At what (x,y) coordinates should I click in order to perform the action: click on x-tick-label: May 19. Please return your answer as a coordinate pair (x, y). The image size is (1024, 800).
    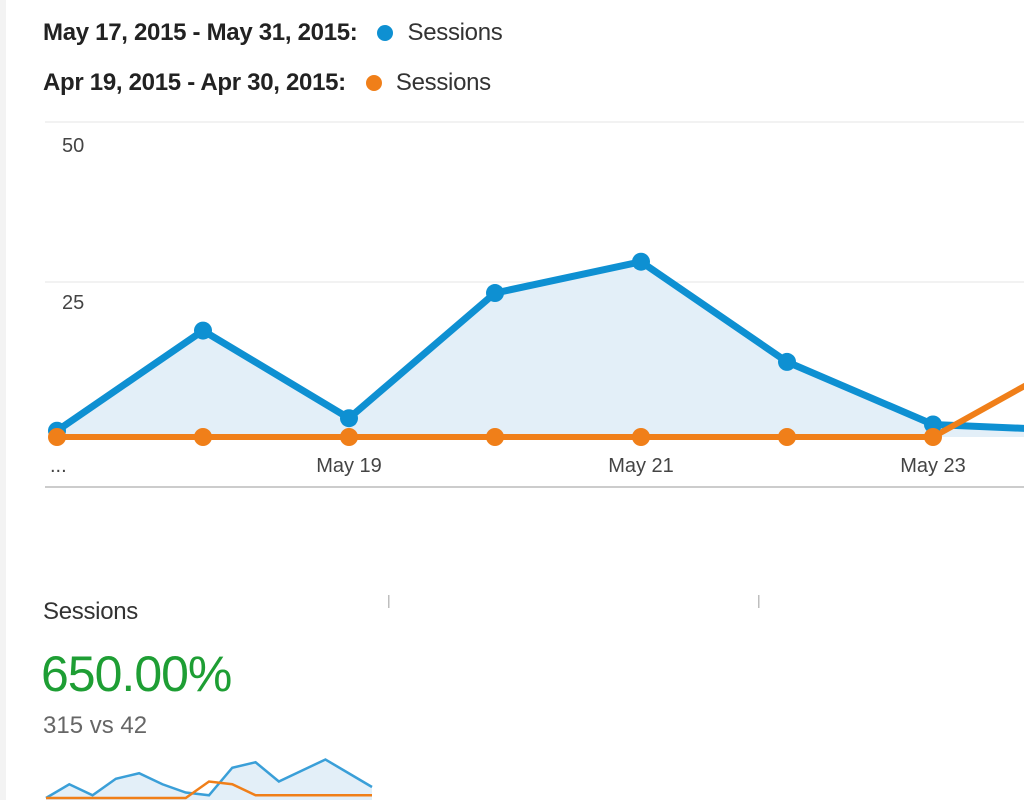
    Looking at the image, I should click on (349, 466).